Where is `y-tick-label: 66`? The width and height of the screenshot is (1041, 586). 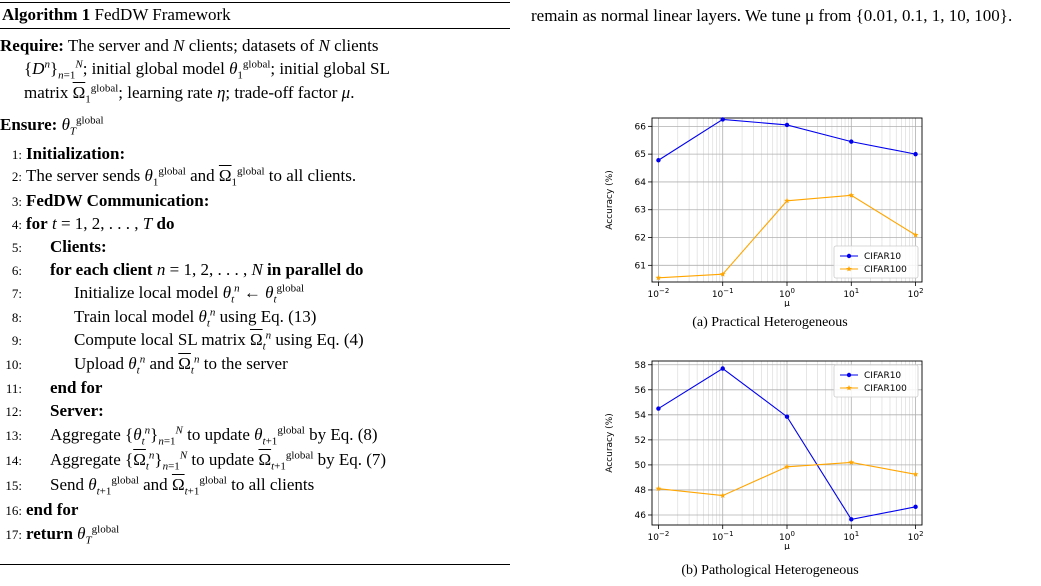
y-tick-label: 66 is located at coordinates (641, 127).